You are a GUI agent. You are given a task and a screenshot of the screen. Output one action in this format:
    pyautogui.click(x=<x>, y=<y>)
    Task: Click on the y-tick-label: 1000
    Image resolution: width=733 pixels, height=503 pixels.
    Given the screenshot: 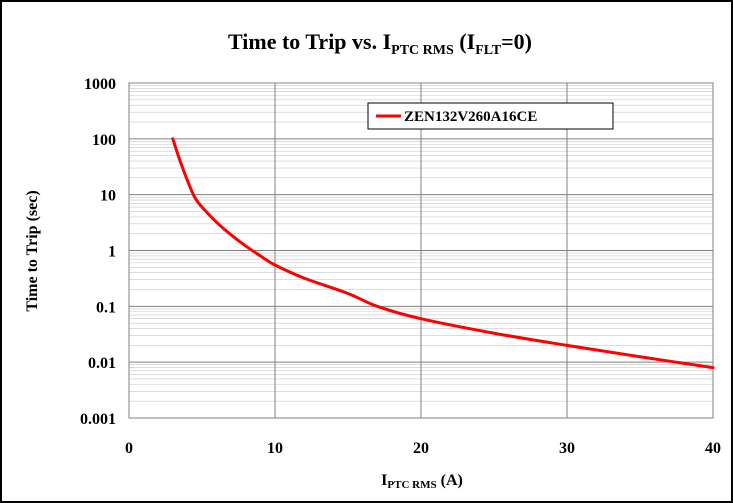 What is the action you would take?
    pyautogui.click(x=100, y=84)
    